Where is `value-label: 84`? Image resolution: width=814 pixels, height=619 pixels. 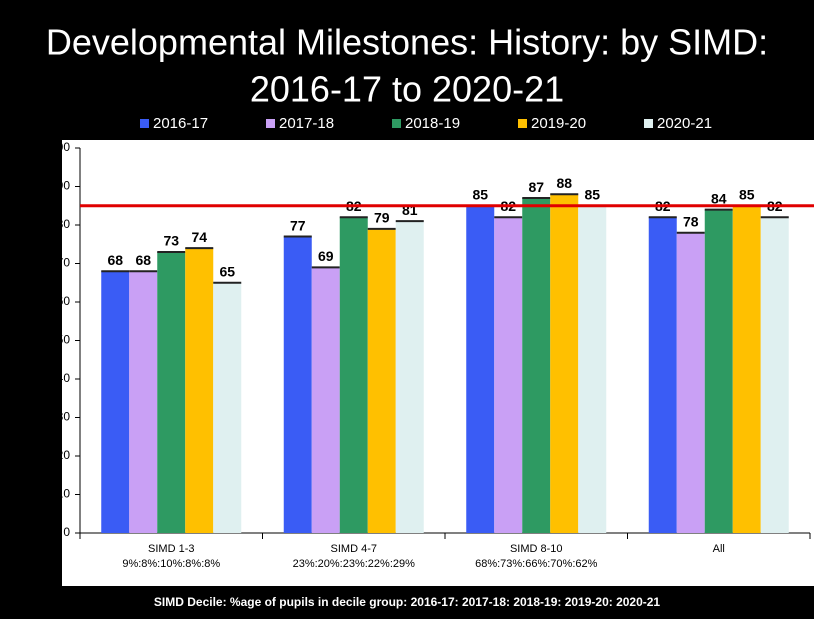
value-label: 84 is located at coordinates (719, 198).